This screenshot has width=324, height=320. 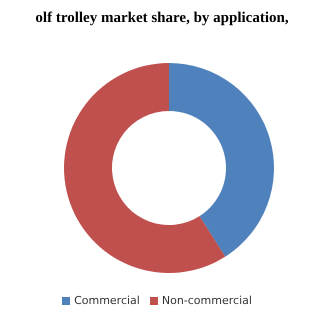 I want to click on chart-title: olf trolley market share, by application,, so click(x=162, y=18).